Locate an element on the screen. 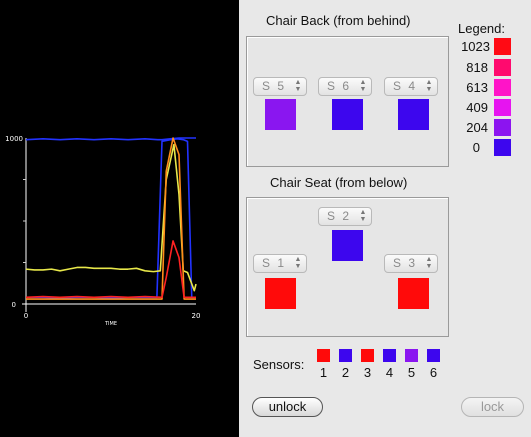 The image size is (531, 437). legend-value: 204 is located at coordinates (477, 127).